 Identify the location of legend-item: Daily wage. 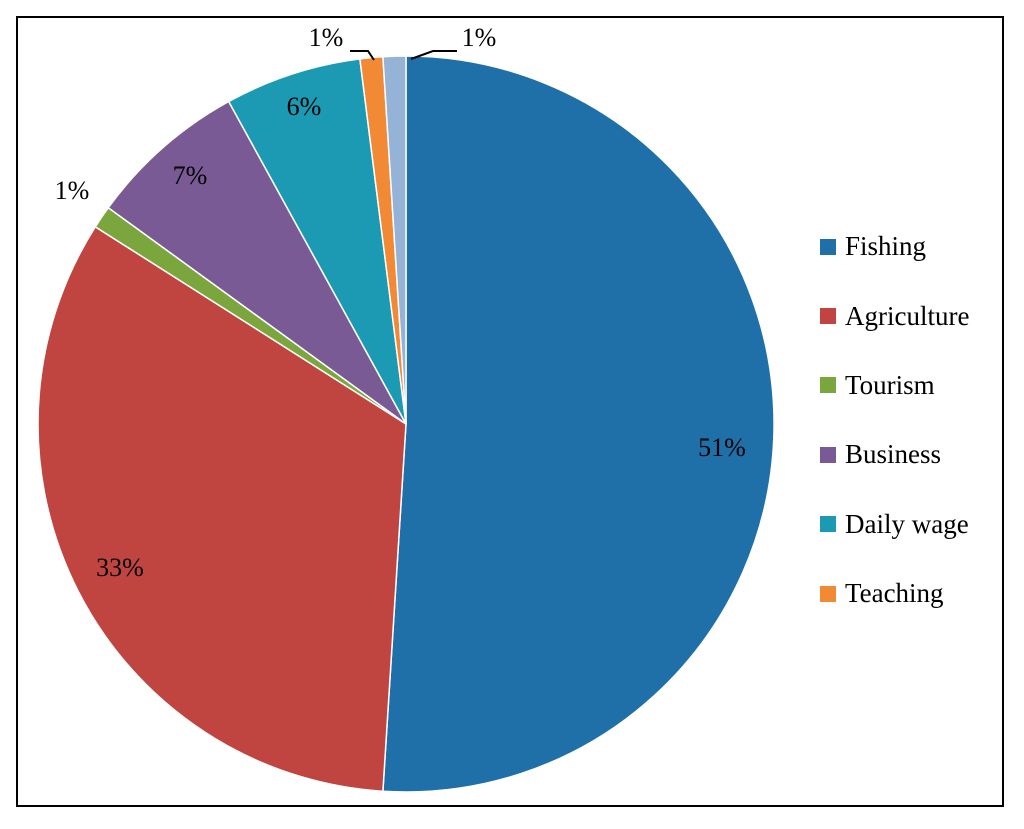
(894, 524).